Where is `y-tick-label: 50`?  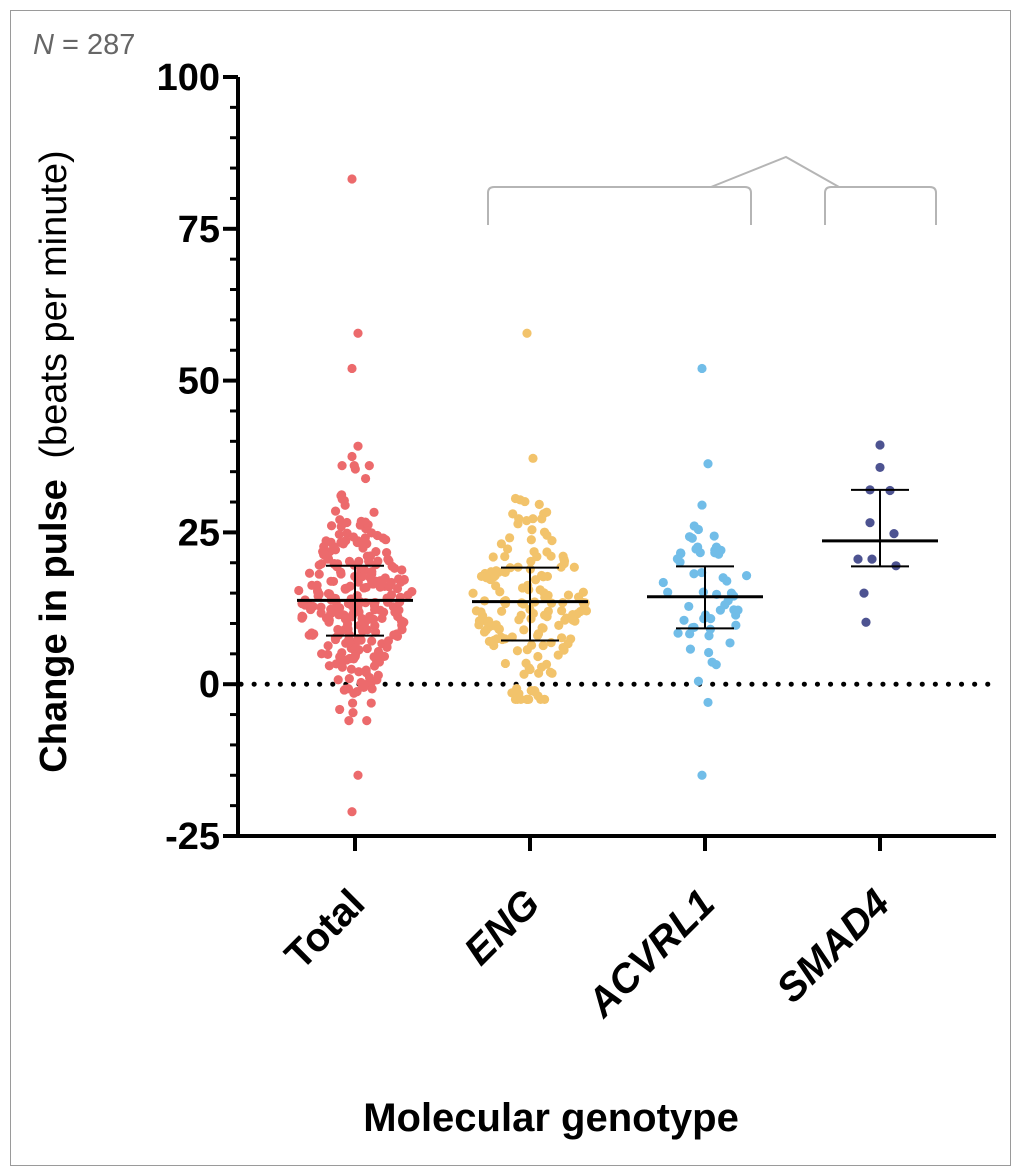
y-tick-label: 50 is located at coordinates (199, 382).